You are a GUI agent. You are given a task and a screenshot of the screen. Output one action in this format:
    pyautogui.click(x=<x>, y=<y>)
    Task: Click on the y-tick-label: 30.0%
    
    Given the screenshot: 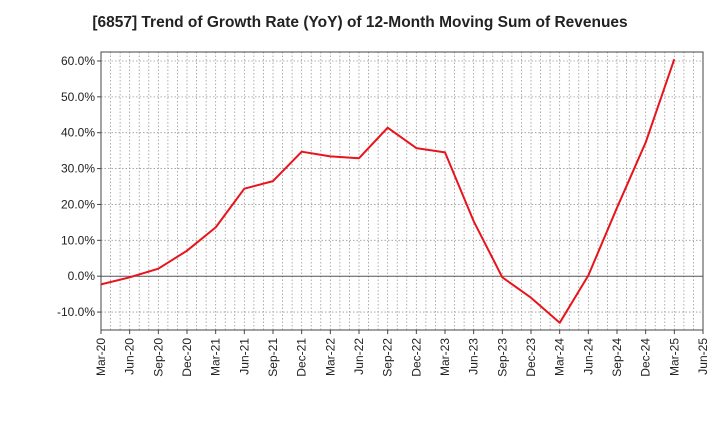 What is the action you would take?
    pyautogui.click(x=78, y=169)
    